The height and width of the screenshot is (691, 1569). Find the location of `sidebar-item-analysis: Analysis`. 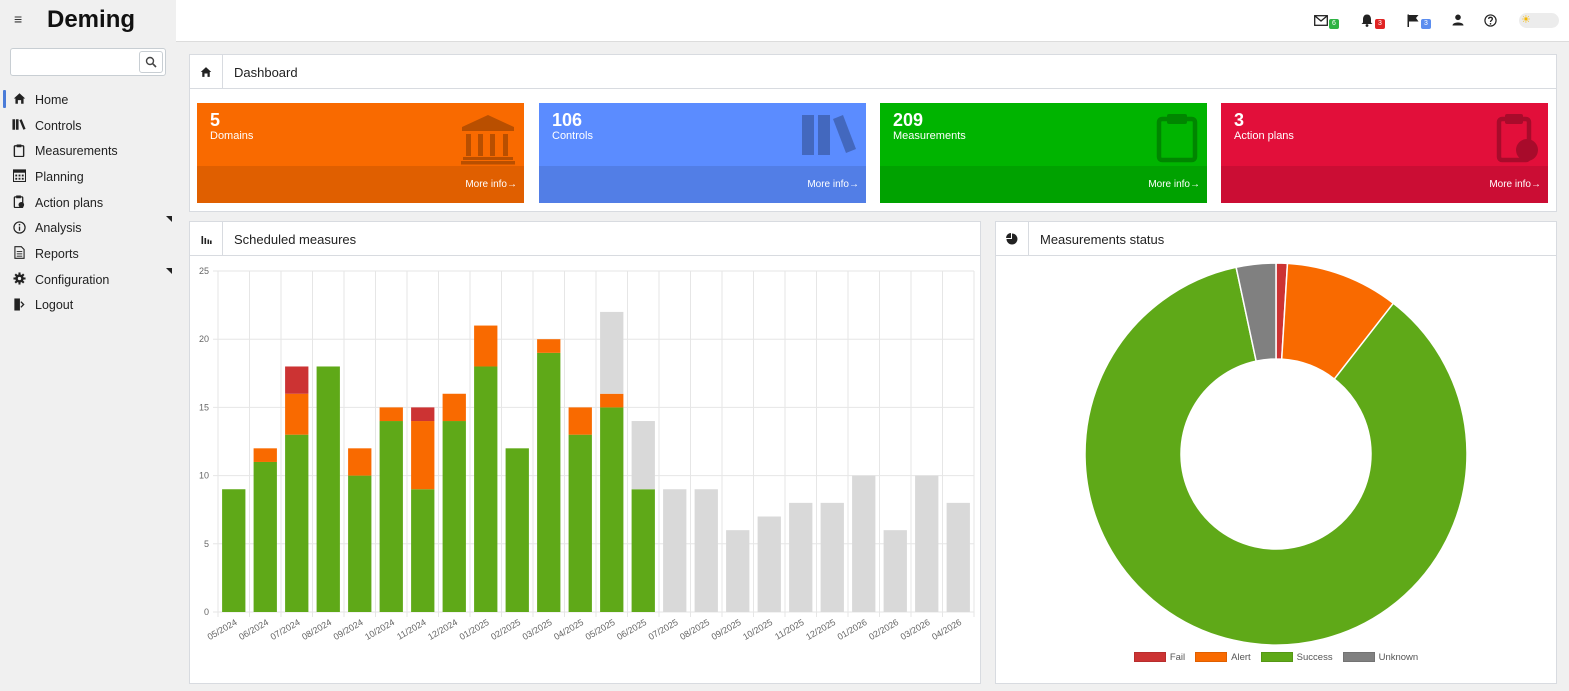

sidebar-item-analysis: Analysis is located at coordinates (88, 227).